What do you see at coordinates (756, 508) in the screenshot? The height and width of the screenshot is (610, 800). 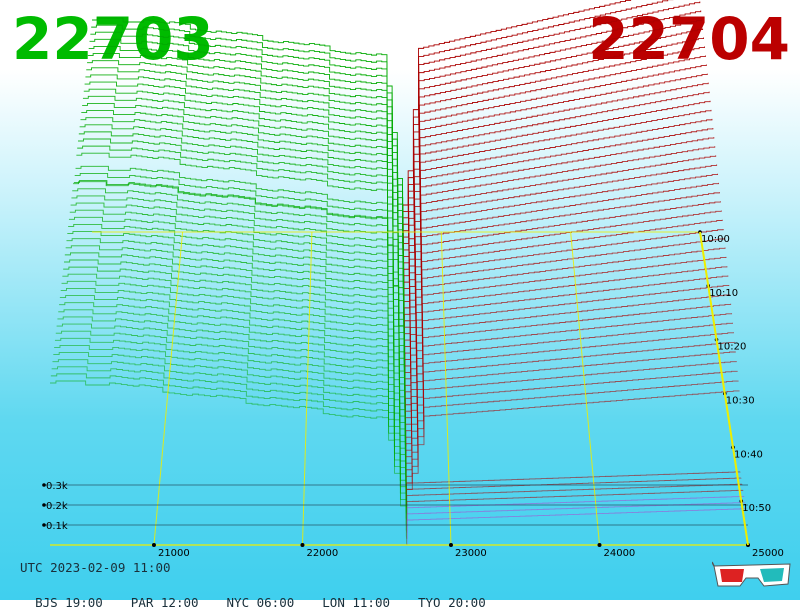 I see `time-tick-label: 10:50` at bounding box center [756, 508].